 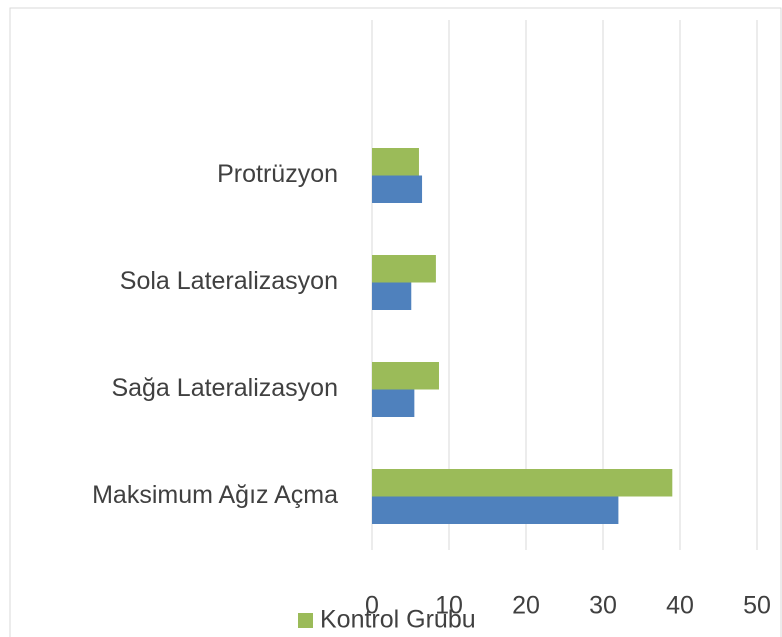 I want to click on x-tick-label: 0, so click(x=372, y=606).